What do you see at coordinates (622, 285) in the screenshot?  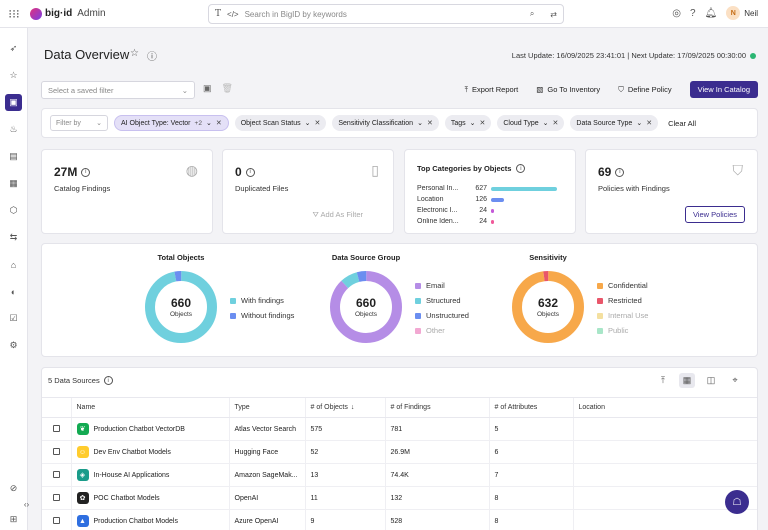 I see `legend-item: Confidential` at bounding box center [622, 285].